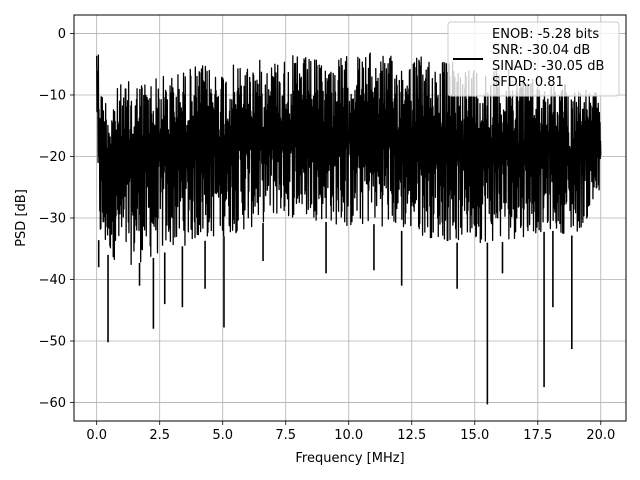 The image size is (640, 480). What do you see at coordinates (52, 342) in the screenshot?
I see `y-tick-label: −50` at bounding box center [52, 342].